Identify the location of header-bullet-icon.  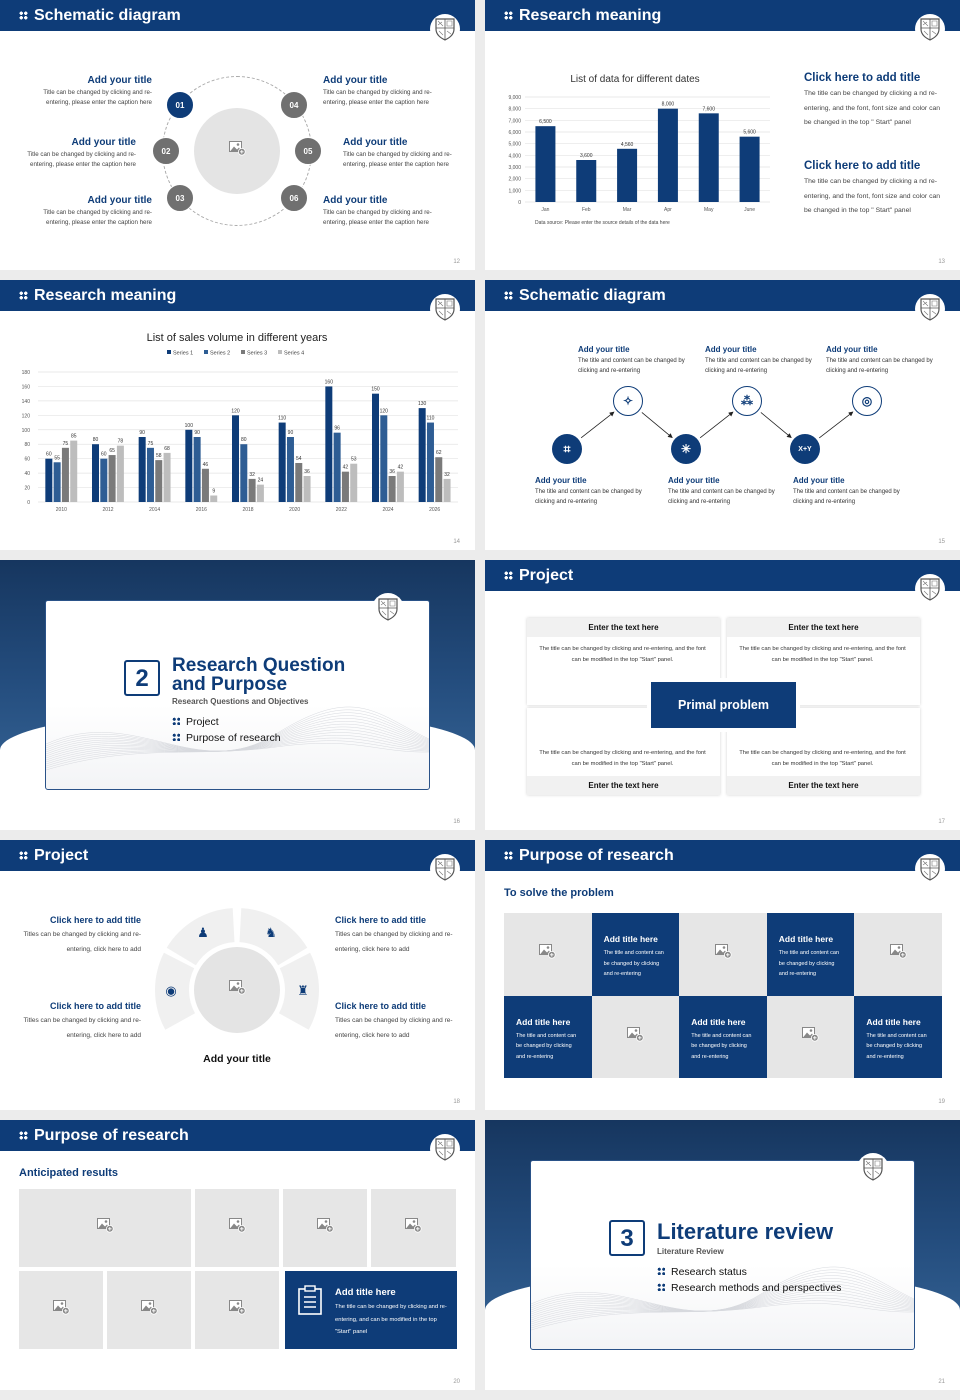
(508, 295).